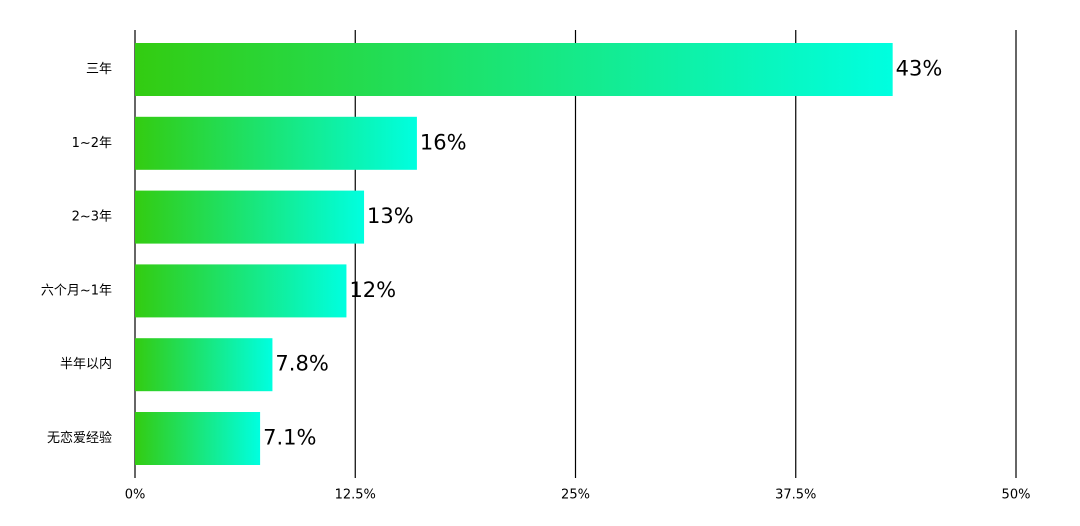 Image resolution: width=1080 pixels, height=526 pixels. Describe the element at coordinates (372, 290) in the screenshot. I see `value-label: 12%` at that location.